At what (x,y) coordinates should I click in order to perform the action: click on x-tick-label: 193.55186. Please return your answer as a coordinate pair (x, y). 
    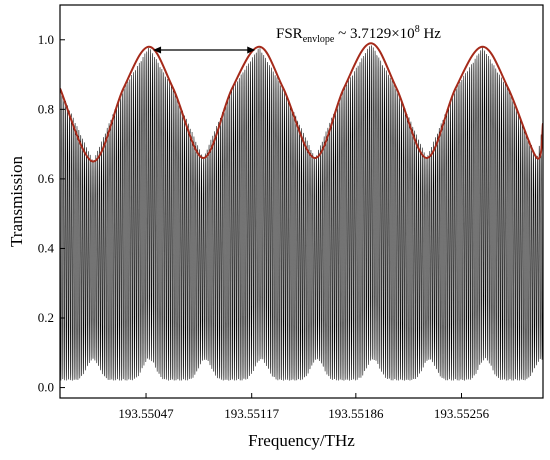
    Looking at the image, I should click on (356, 413).